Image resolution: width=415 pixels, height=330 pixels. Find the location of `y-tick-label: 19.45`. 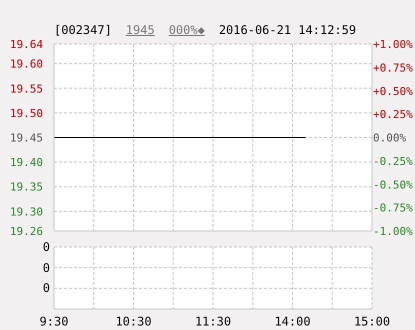

y-tick-label: 19.45 is located at coordinates (26, 138).